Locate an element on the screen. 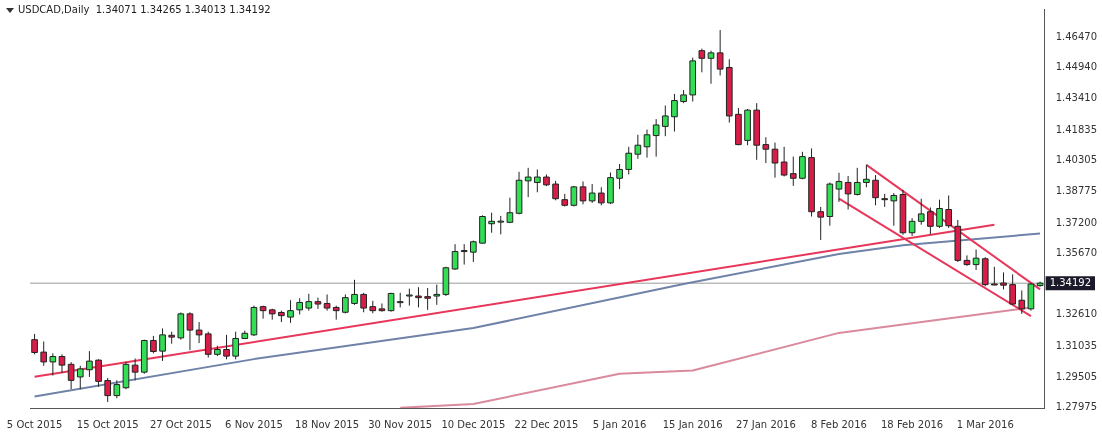 This screenshot has width=1102, height=434. x-tick-label: 27 Oct 2015 is located at coordinates (180, 424).